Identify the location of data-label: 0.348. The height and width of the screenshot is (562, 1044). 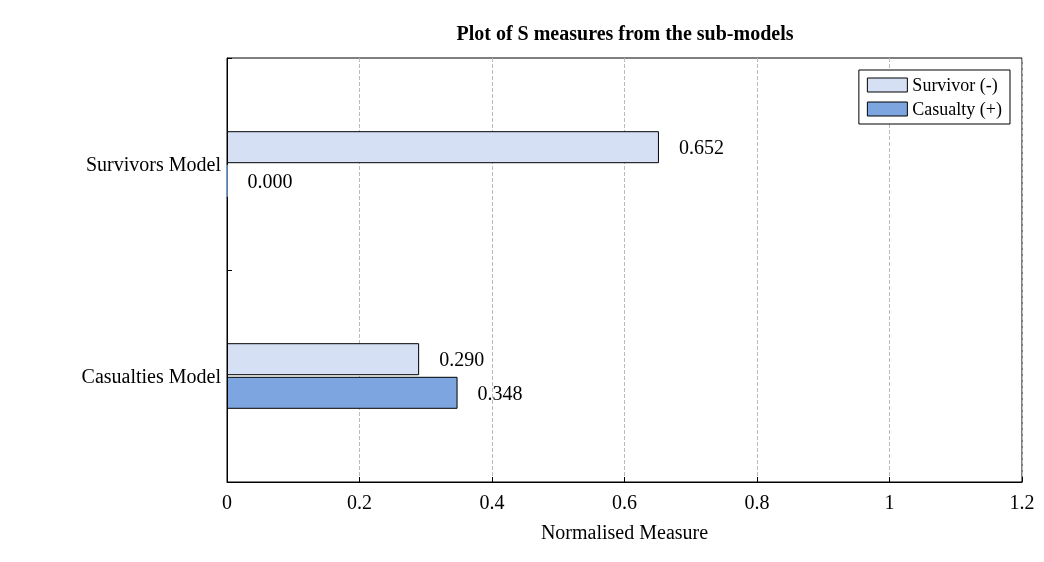
(500, 392).